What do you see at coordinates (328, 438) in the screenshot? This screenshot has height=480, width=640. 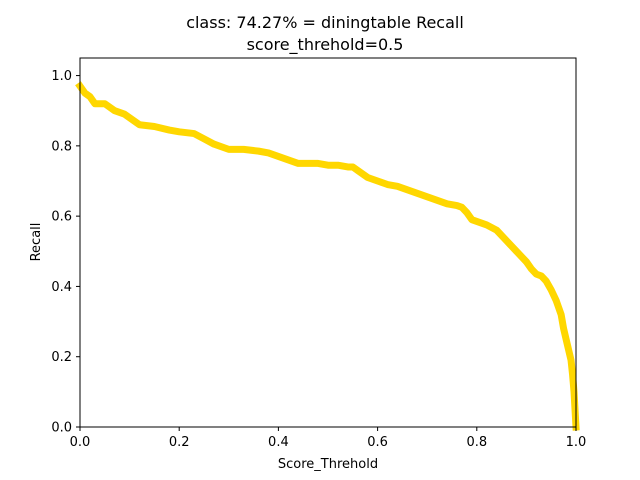 I see `x-axis-ticks: 0.0 0.2 0.4 0.6 0.8 1.0` at bounding box center [328, 438].